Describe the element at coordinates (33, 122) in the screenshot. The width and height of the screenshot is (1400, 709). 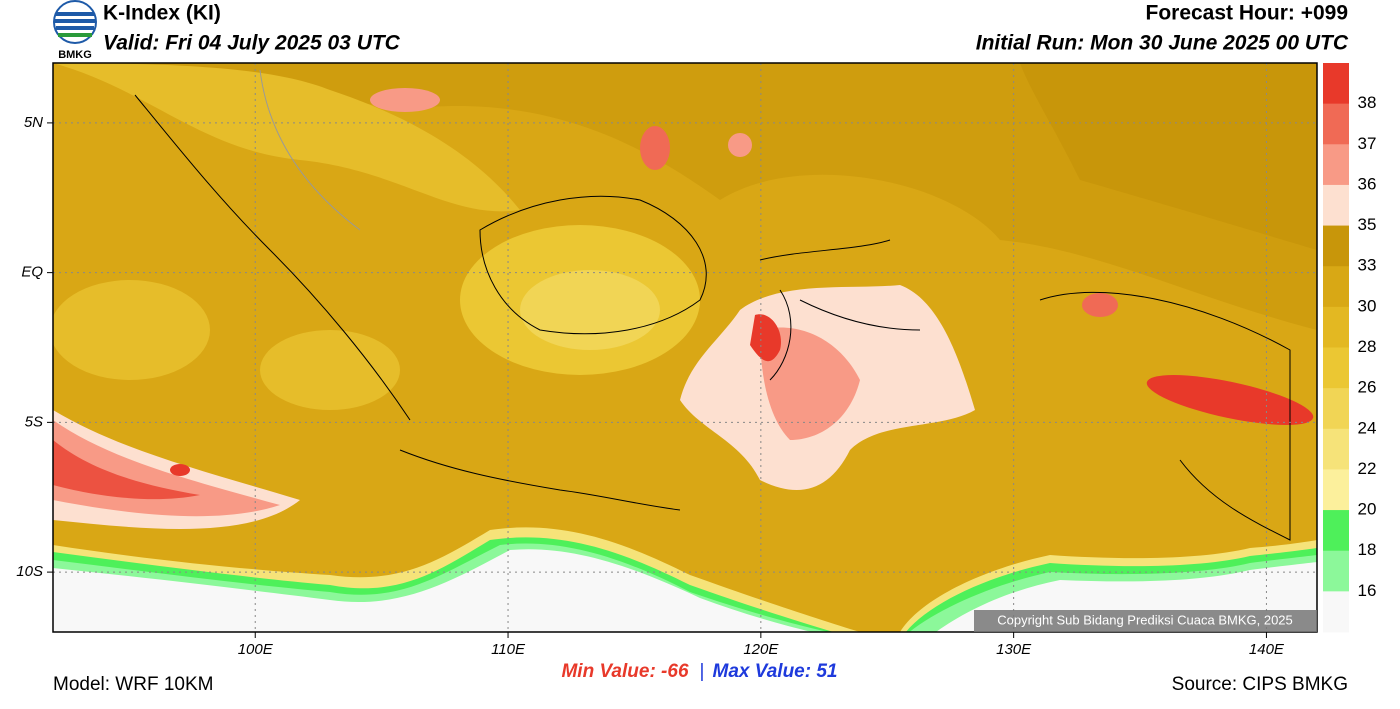
I see `y-tick-label: 5N` at that location.